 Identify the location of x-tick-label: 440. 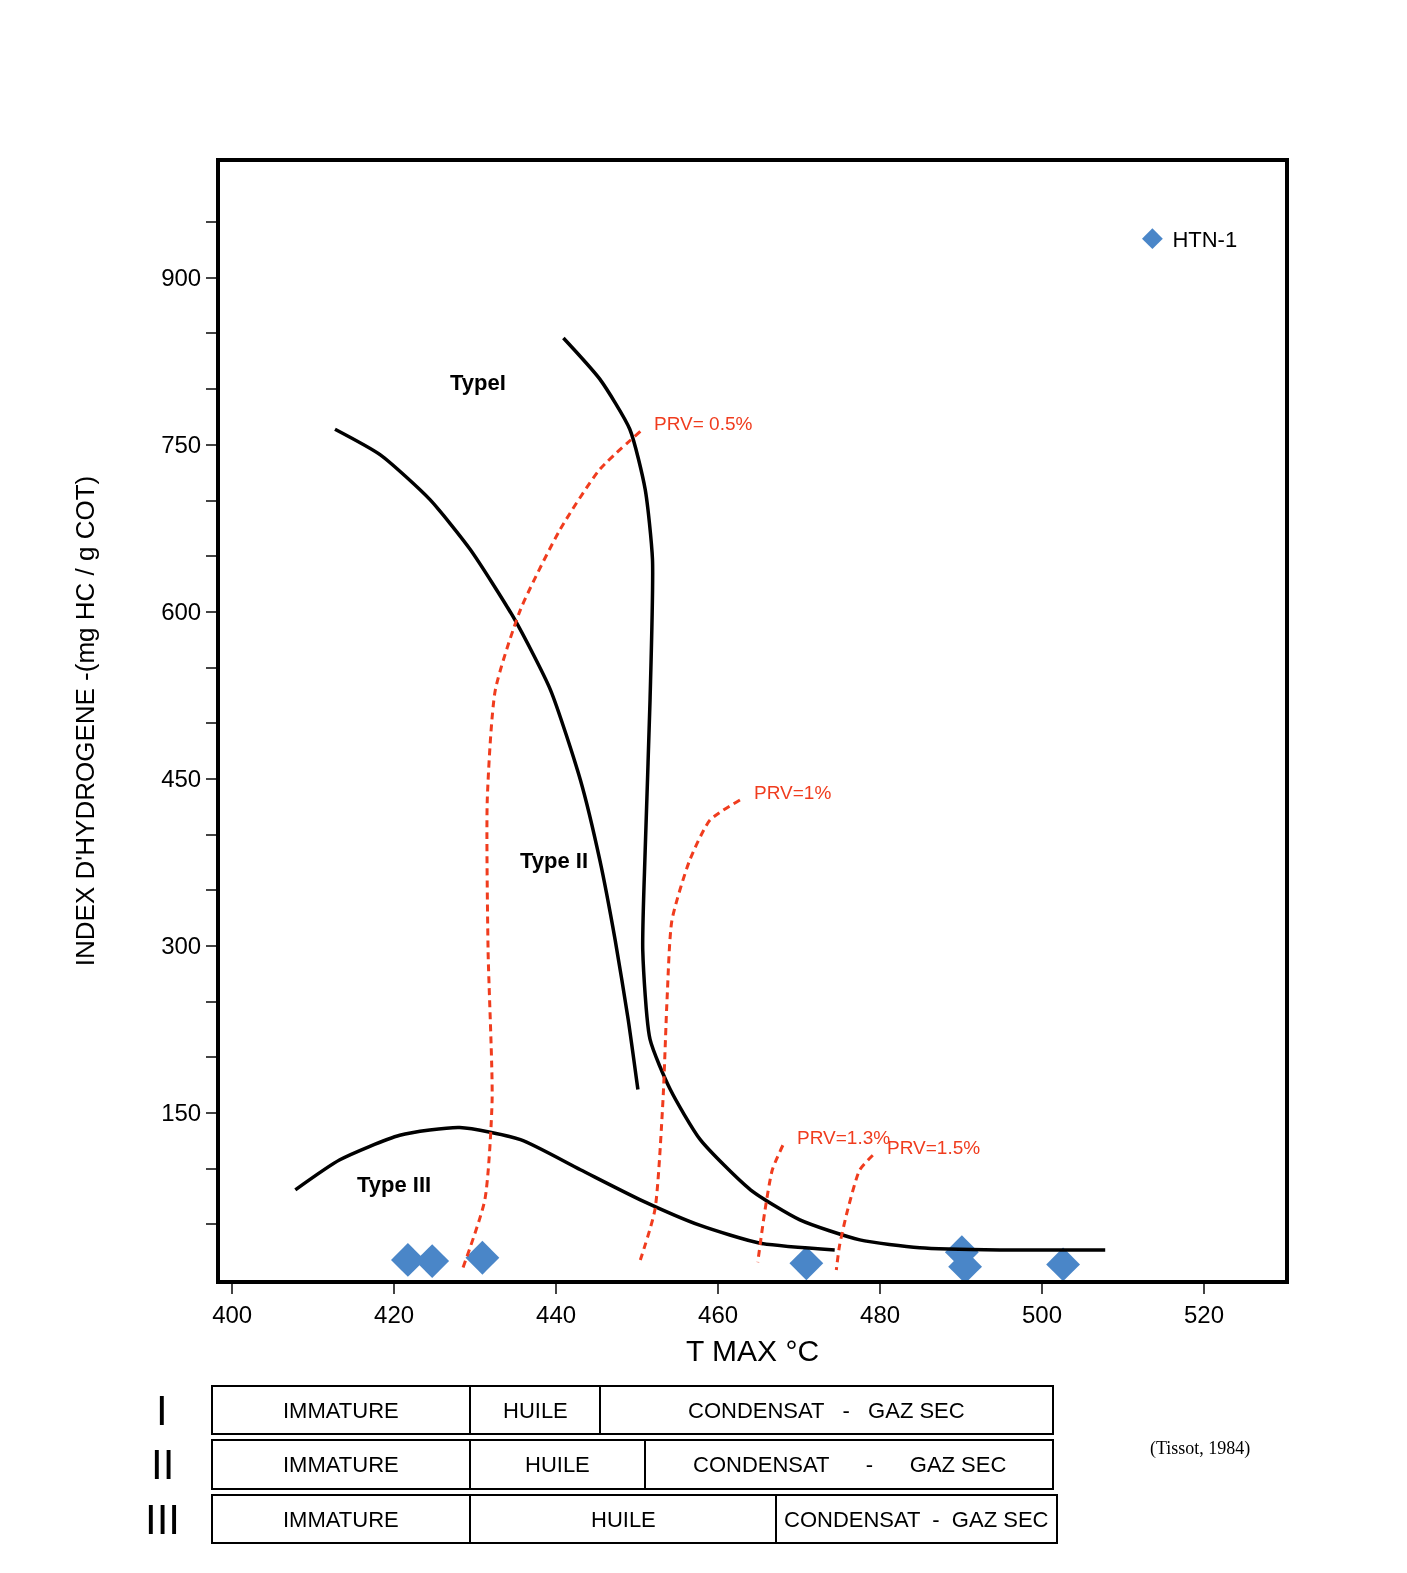
(556, 1314).